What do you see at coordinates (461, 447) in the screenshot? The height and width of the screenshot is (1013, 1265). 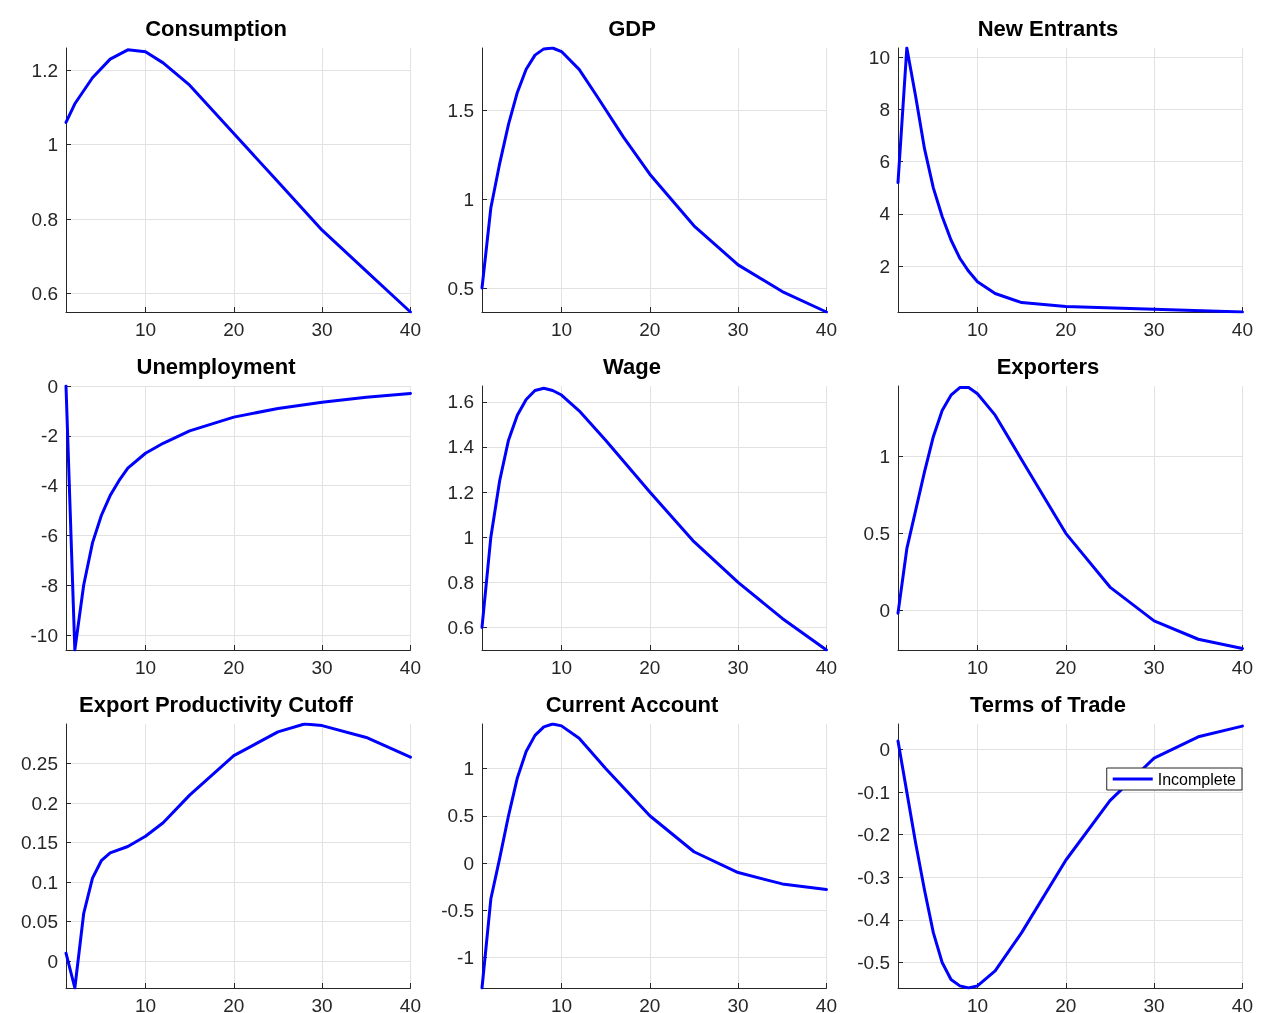 I see `y-tick-label: 1.4` at bounding box center [461, 447].